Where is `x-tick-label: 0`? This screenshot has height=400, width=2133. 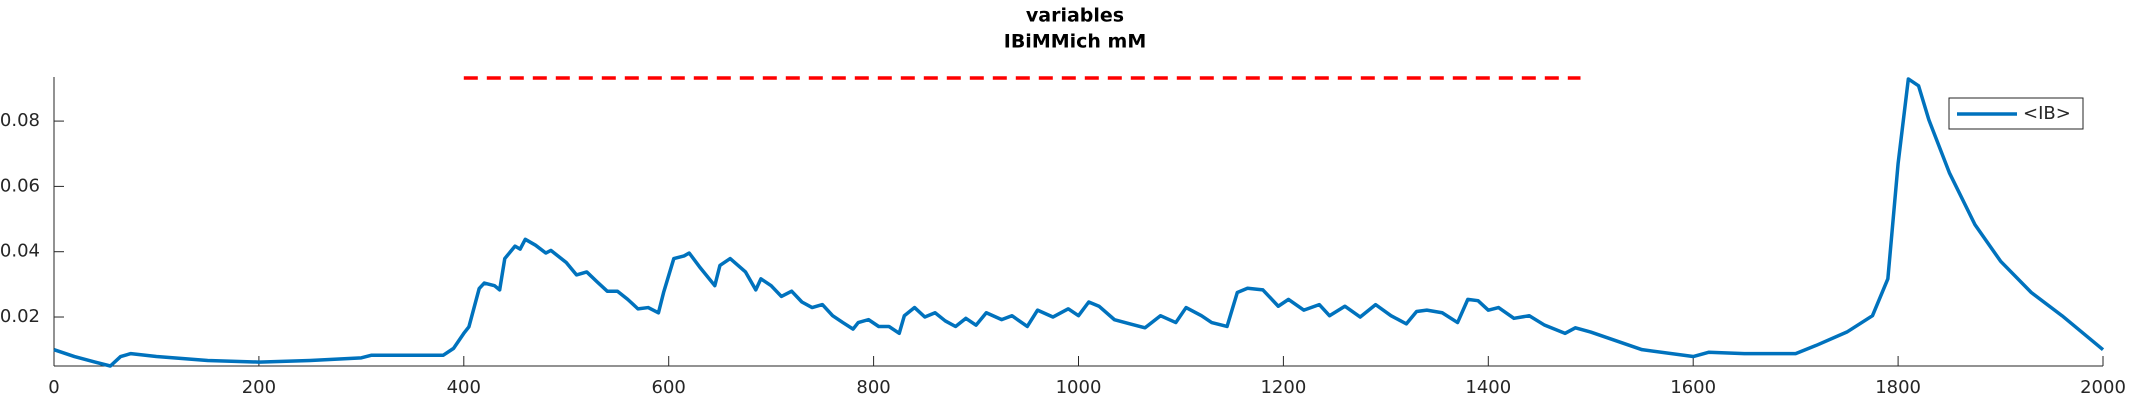
x-tick-label: 0 is located at coordinates (53, 387).